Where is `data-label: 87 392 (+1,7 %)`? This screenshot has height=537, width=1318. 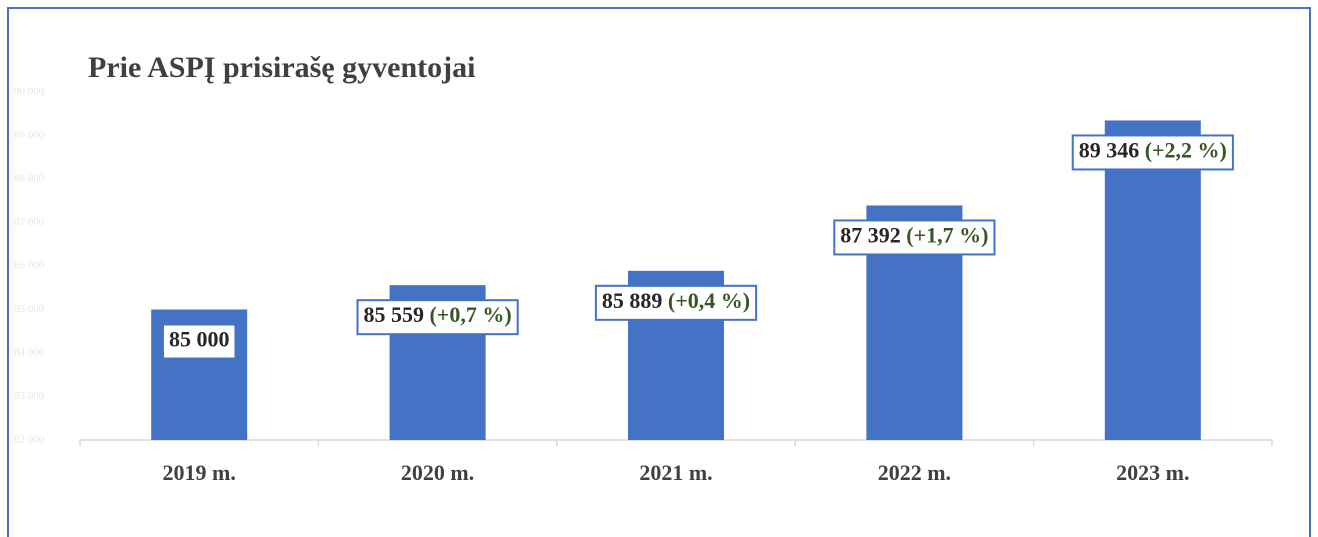 data-label: 87 392 (+1,7 %) is located at coordinates (914, 237).